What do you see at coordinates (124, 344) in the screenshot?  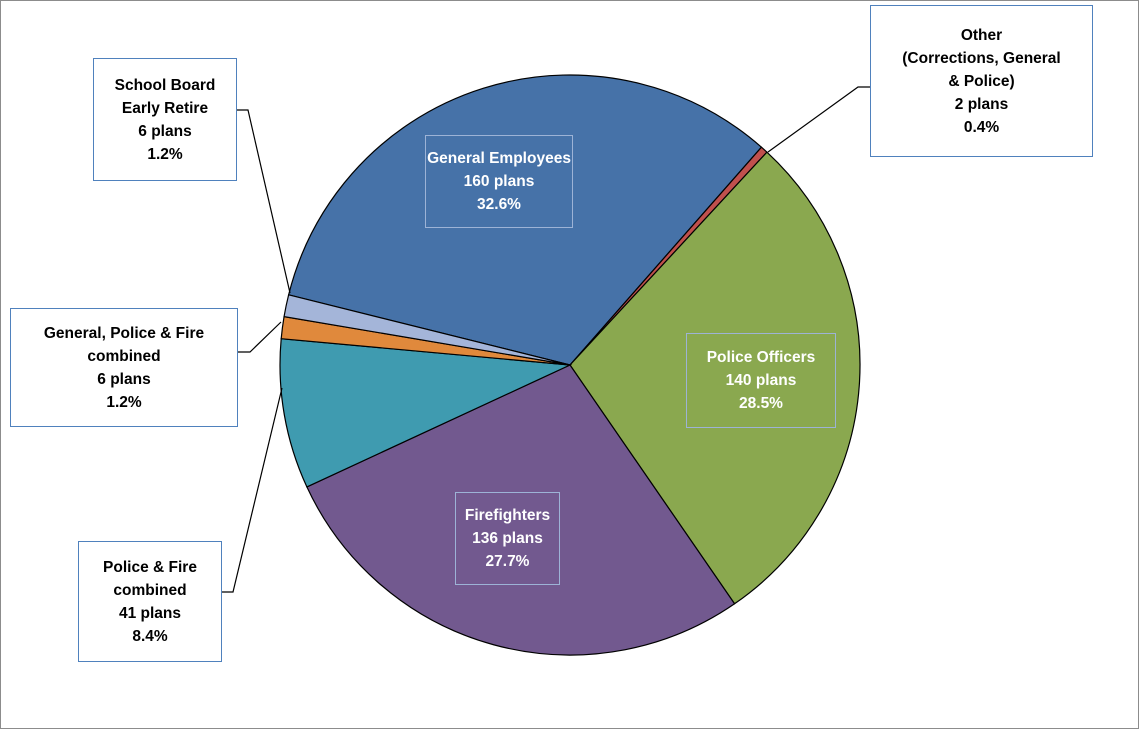 I see `category-label: General, Police & Fire combined` at bounding box center [124, 344].